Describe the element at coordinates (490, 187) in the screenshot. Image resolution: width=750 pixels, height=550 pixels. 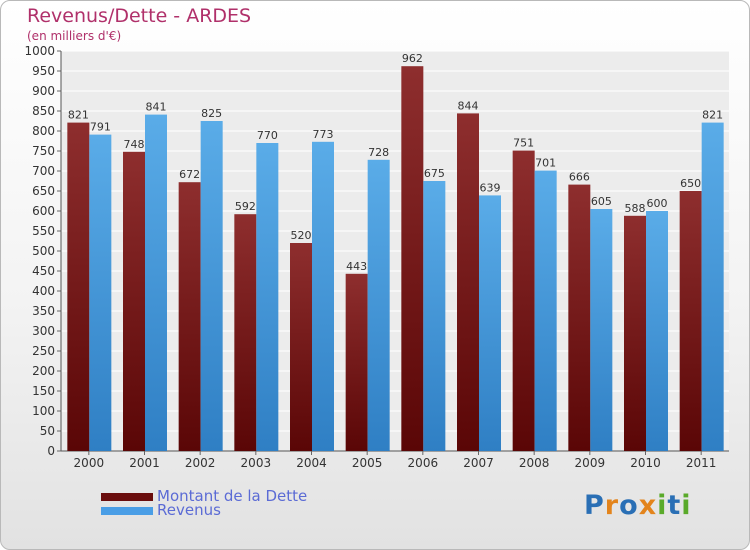
I see `data-label: 639` at that location.